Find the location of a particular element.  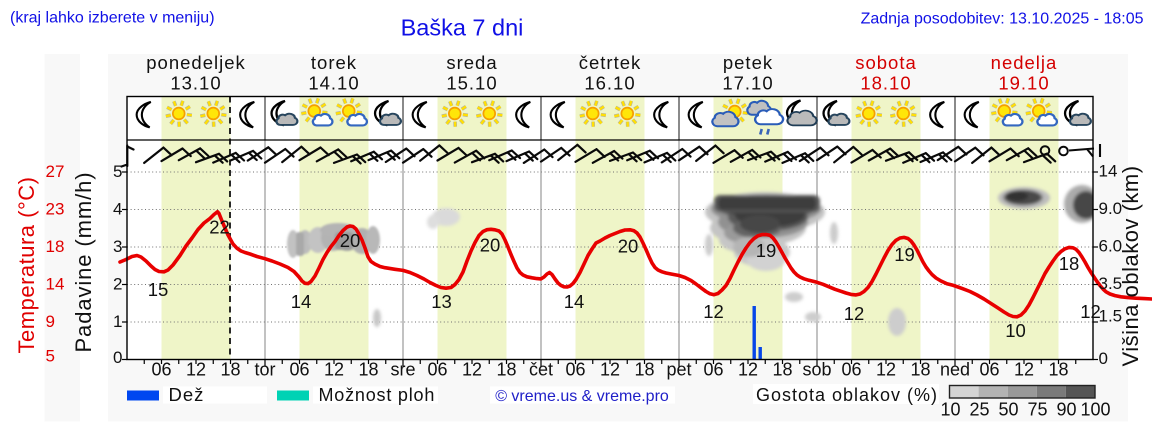

svg-text: 100 is located at coordinates (1095, 410).